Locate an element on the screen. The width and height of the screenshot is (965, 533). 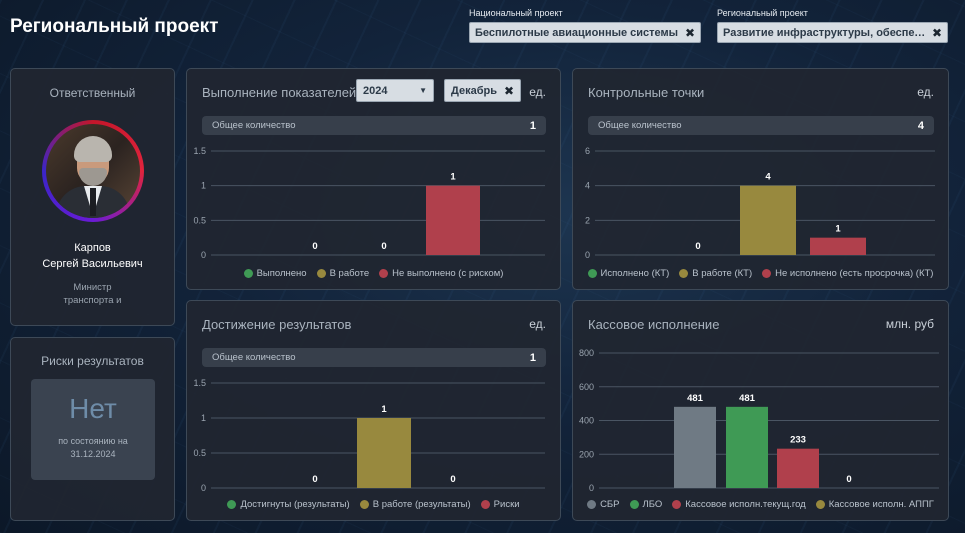
national-project-select: Беспилотные авиационные системы ✖ is located at coordinates (585, 32).